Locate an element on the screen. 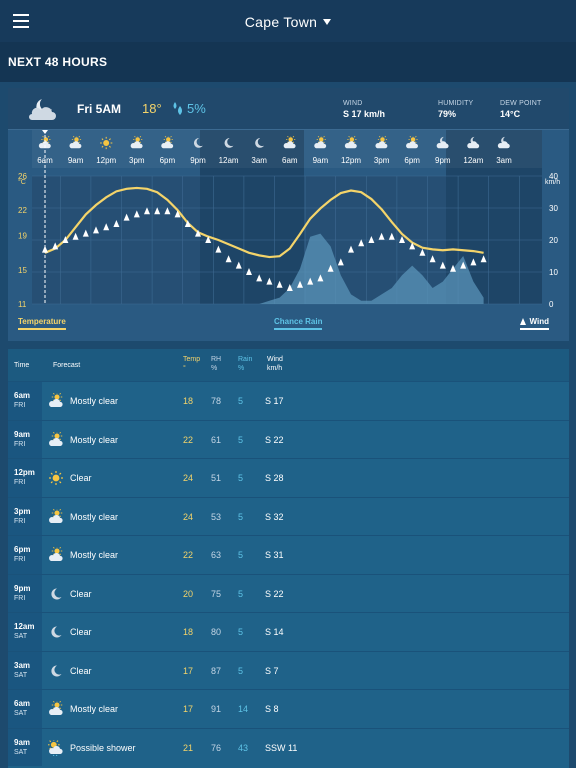  row-time: 12am is located at coordinates (24, 626).